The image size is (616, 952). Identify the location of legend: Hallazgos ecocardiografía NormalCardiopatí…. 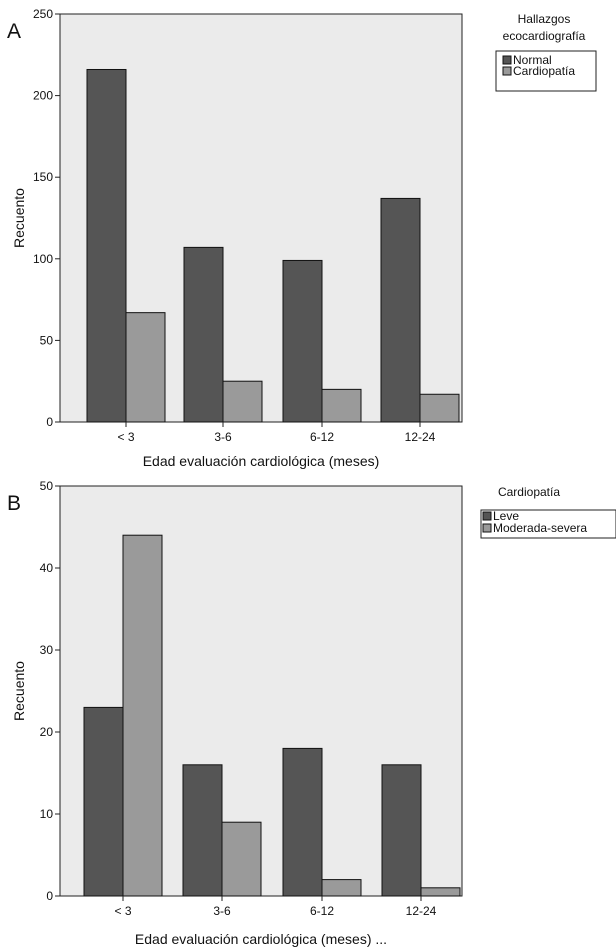
(546, 52).